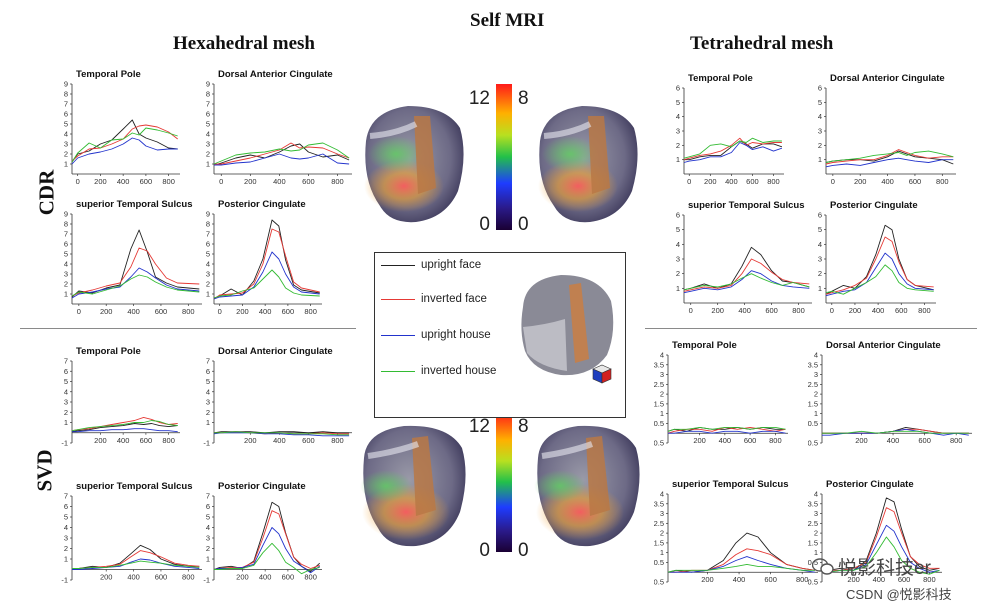 The width and height of the screenshot is (1000, 608). What do you see at coordinates (823, 566) in the screenshot?
I see `wechat-icon` at bounding box center [823, 566].